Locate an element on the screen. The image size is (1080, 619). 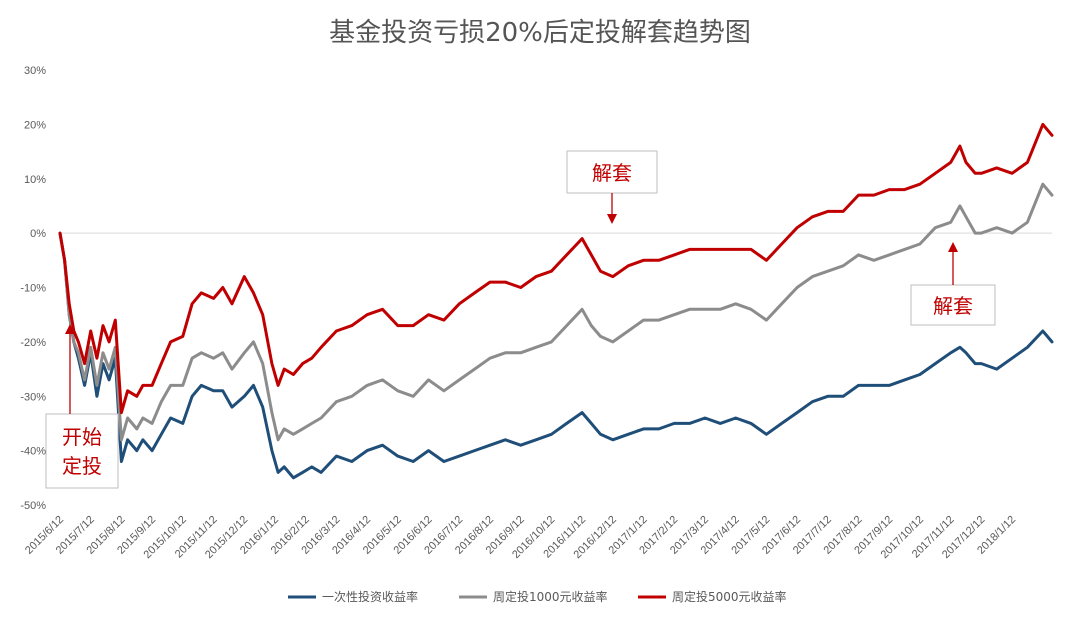
y-tick-label: 30% is located at coordinates (35, 71).